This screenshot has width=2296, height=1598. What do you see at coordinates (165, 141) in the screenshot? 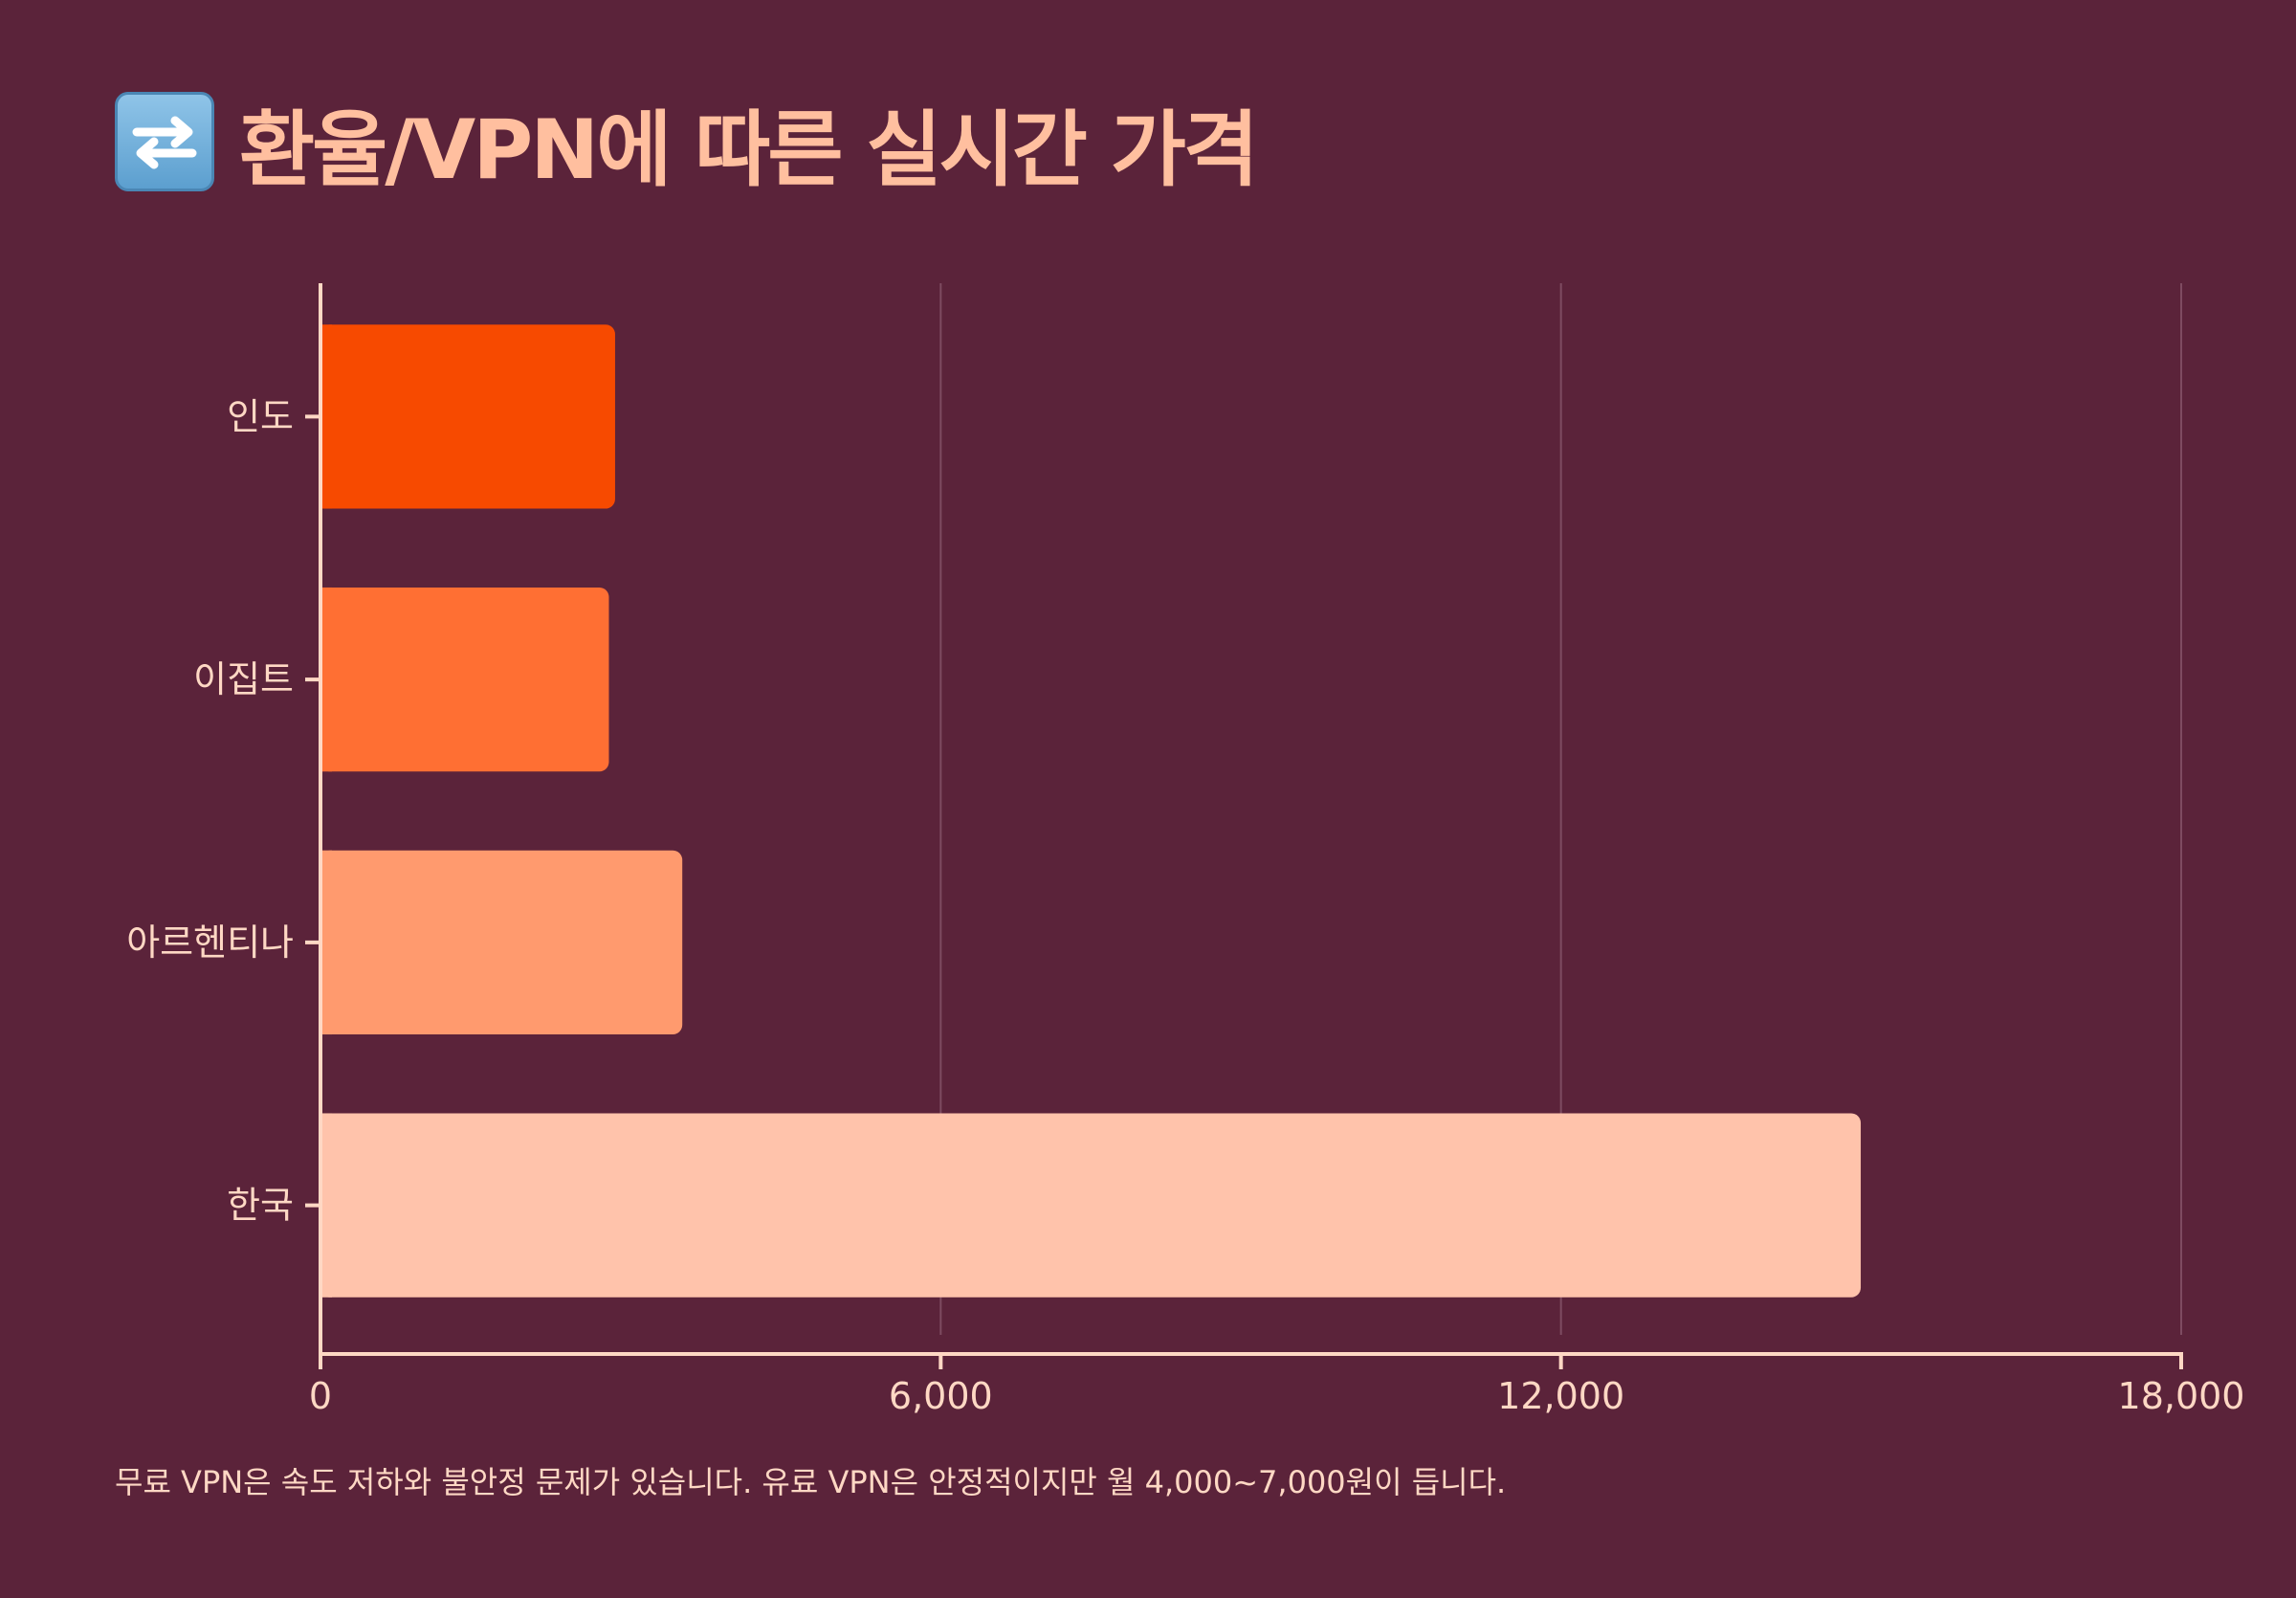
I see `arrows-counterclockwise-icon` at bounding box center [165, 141].